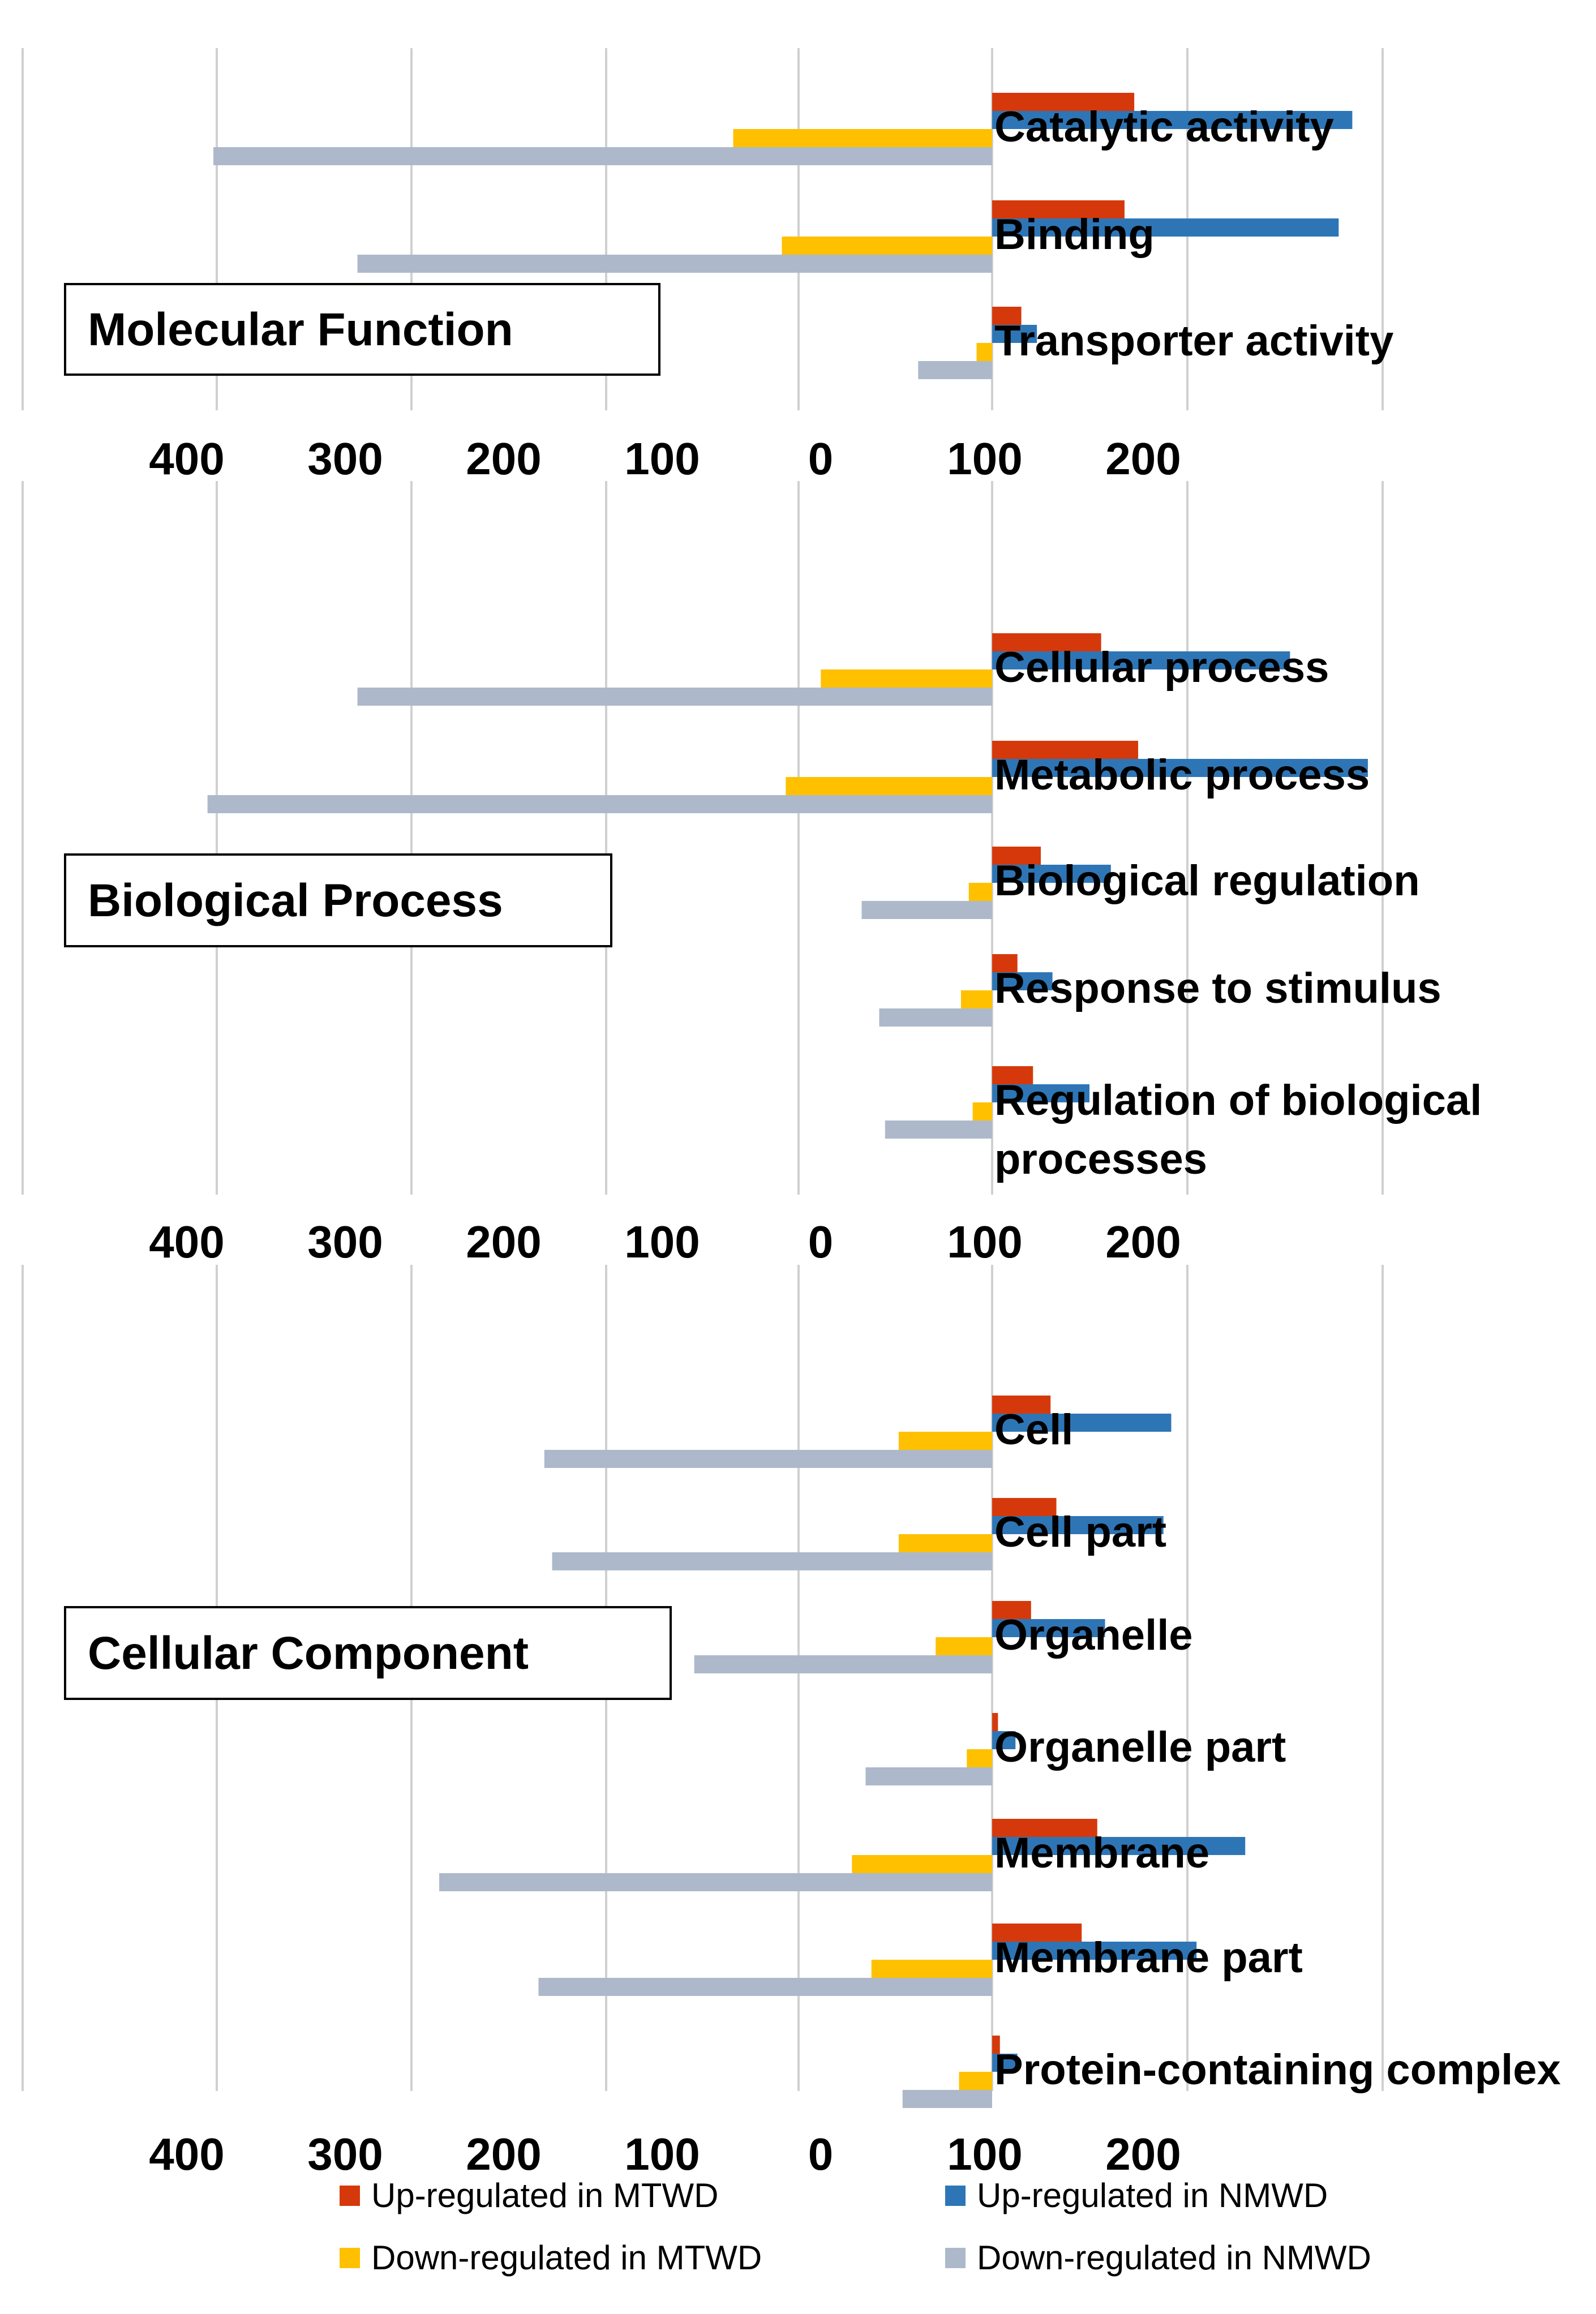 This screenshot has width=1596, height=2314. What do you see at coordinates (1023, 981) in the screenshot?
I see `bar-biological-process-response-to-stimulus-up_nmwd` at bounding box center [1023, 981].